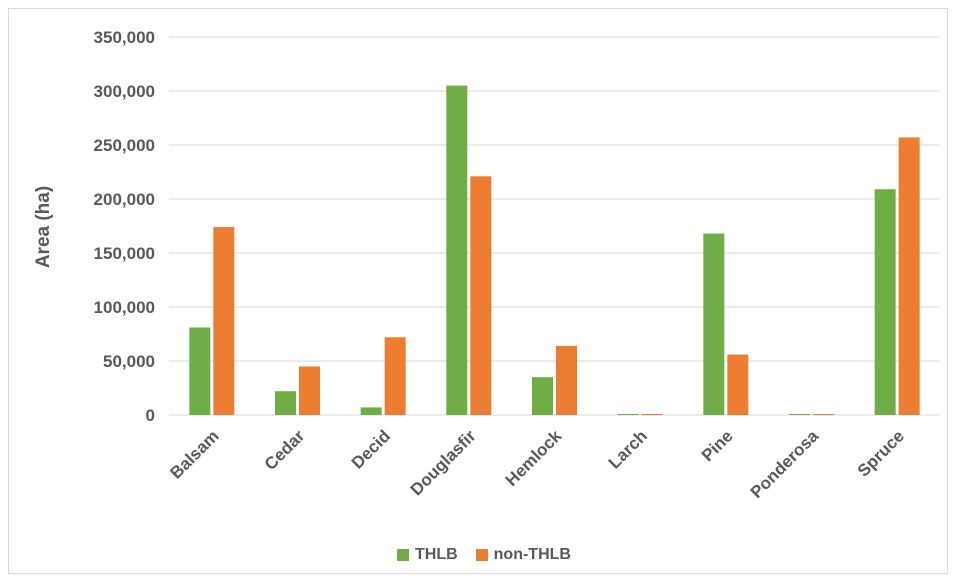  I want to click on x-tick-label: Balsam, so click(194, 454).